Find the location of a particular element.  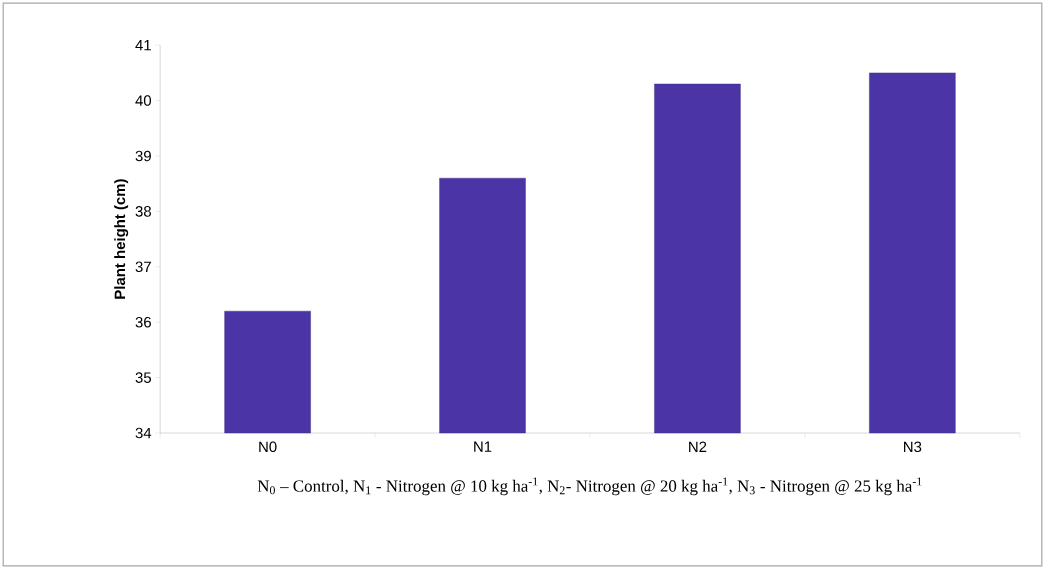

text: N$_{0}$ – Control, N$_{1}$ - Nitrogen @ 10 kg ha$^{-1}$, N$_{2}$- Nitrogen @ 20 kg ha$^{-1}$, N$_{3}$ - Nitrogen @ 25 kg ha$^{-1}$ is located at coordinates (589, 486).